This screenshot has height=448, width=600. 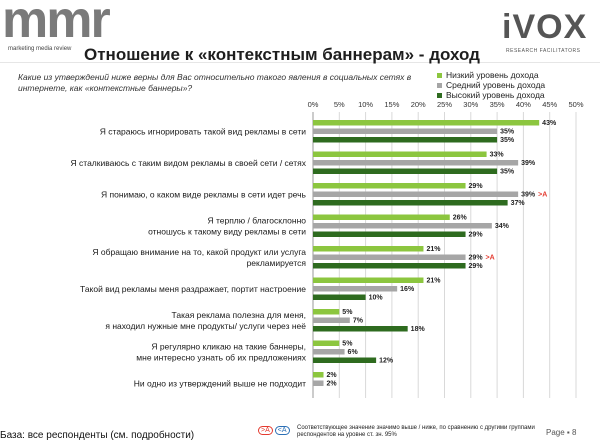 I want to click on legend-label-high: Высокий уровень дохода, so click(x=495, y=95).